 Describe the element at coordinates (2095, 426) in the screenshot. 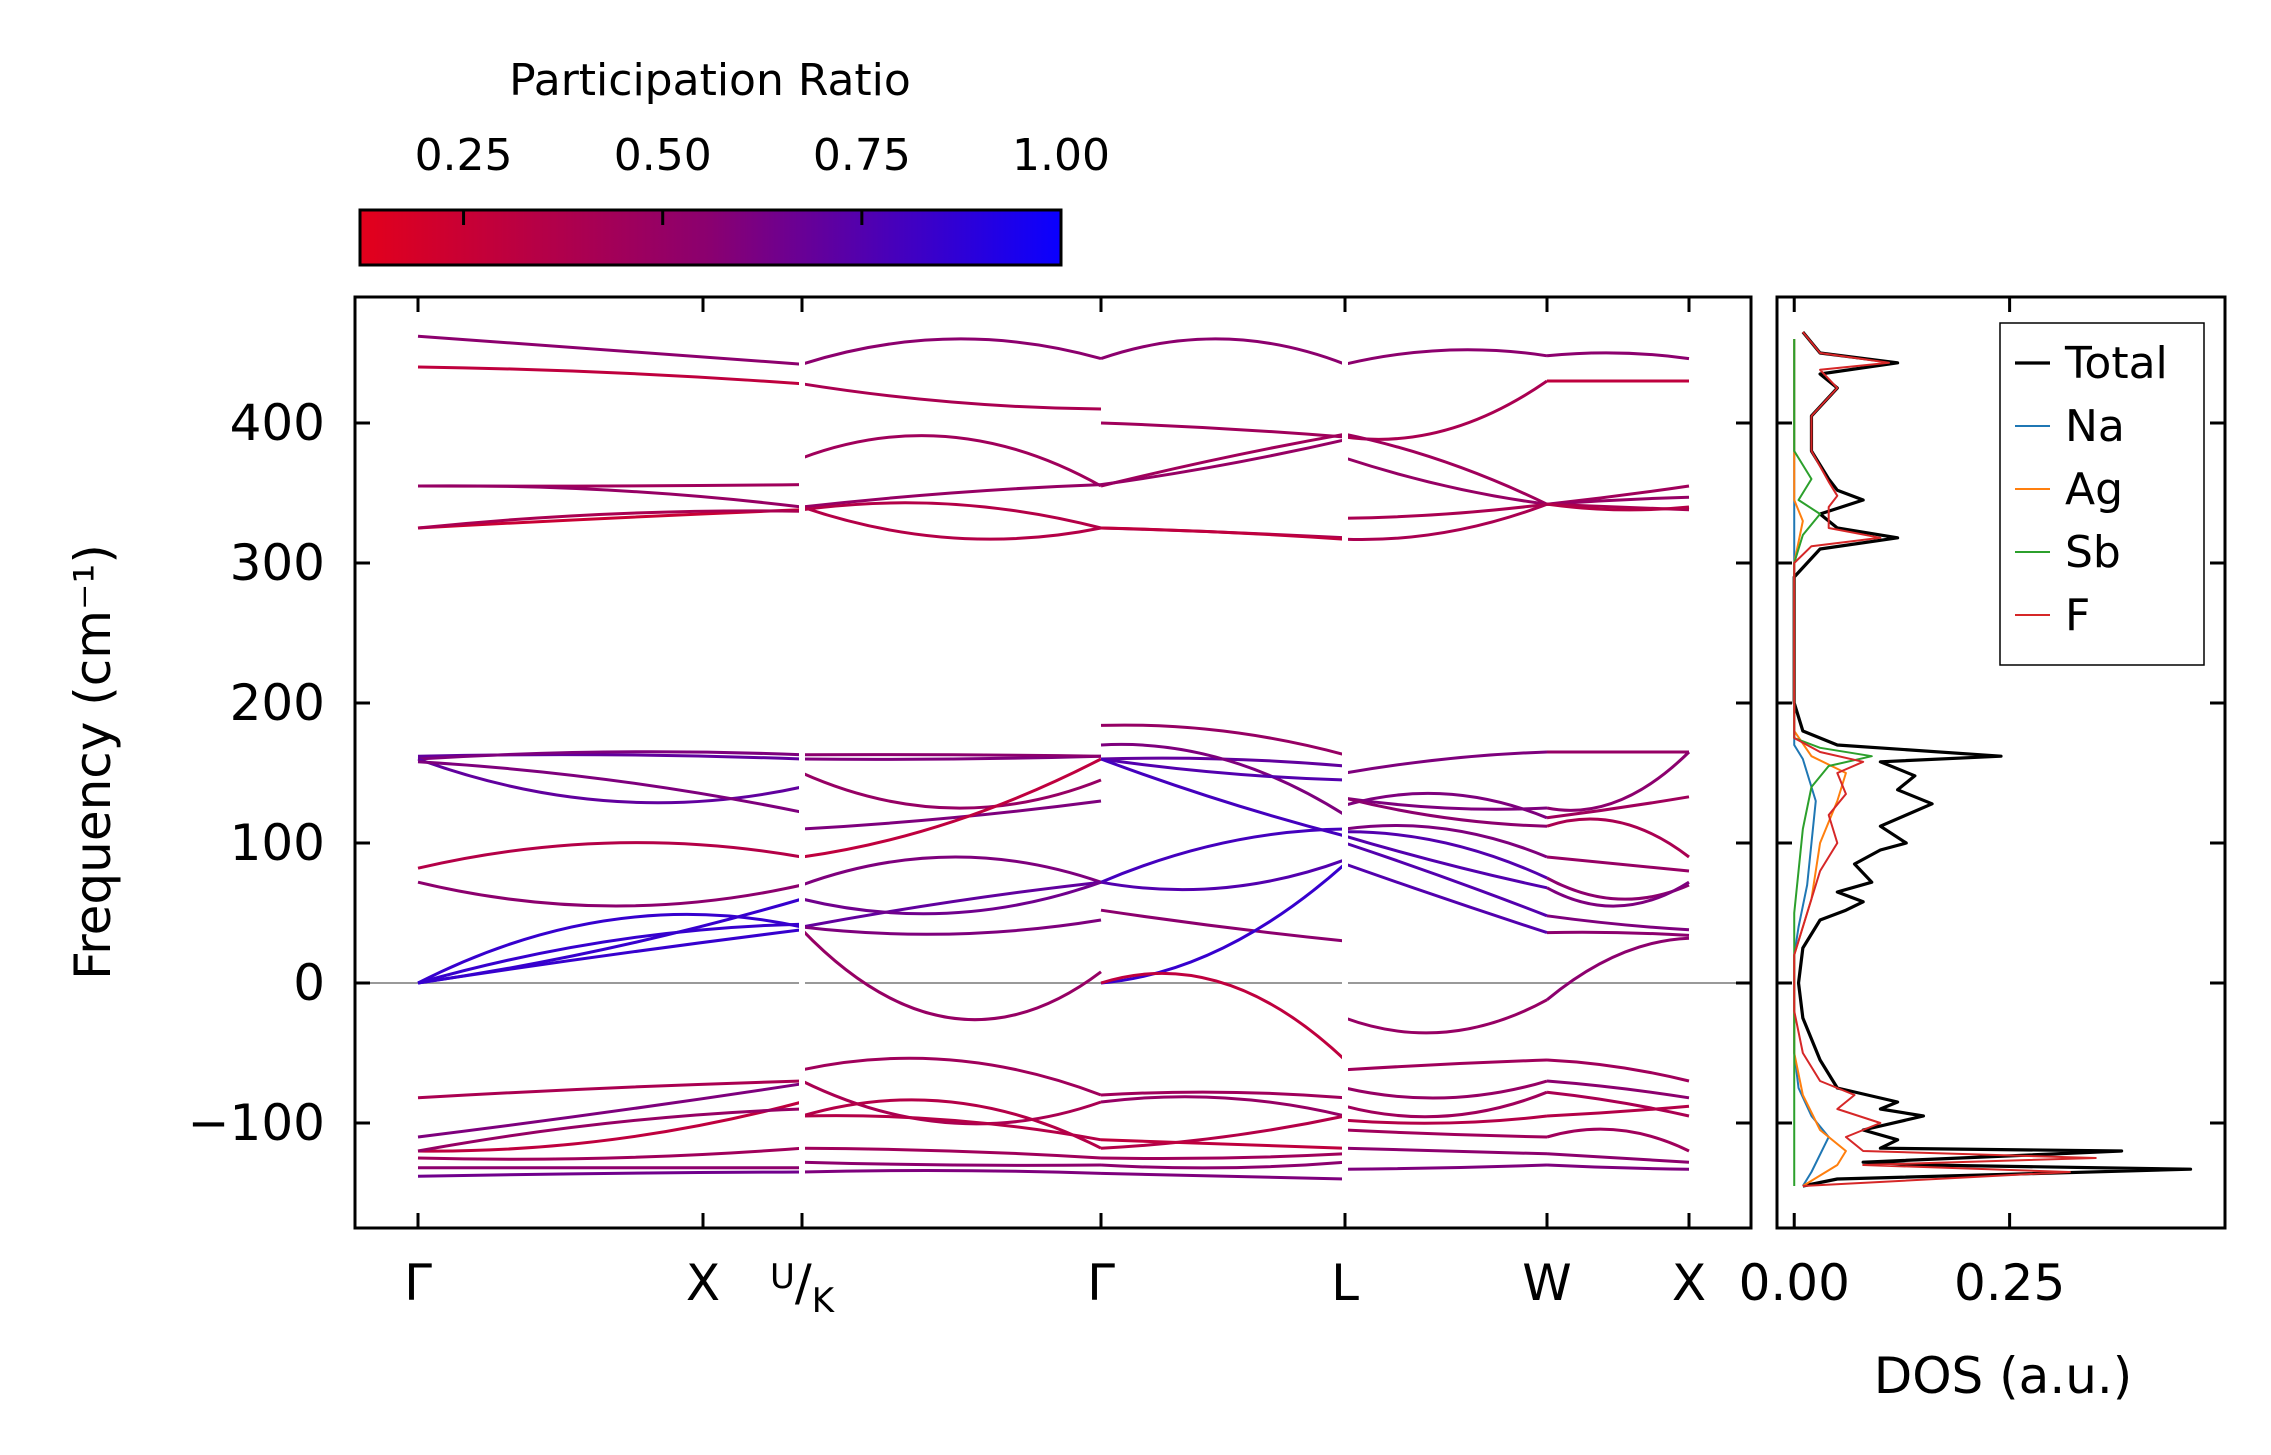

I see `legend-label-na: Na` at that location.